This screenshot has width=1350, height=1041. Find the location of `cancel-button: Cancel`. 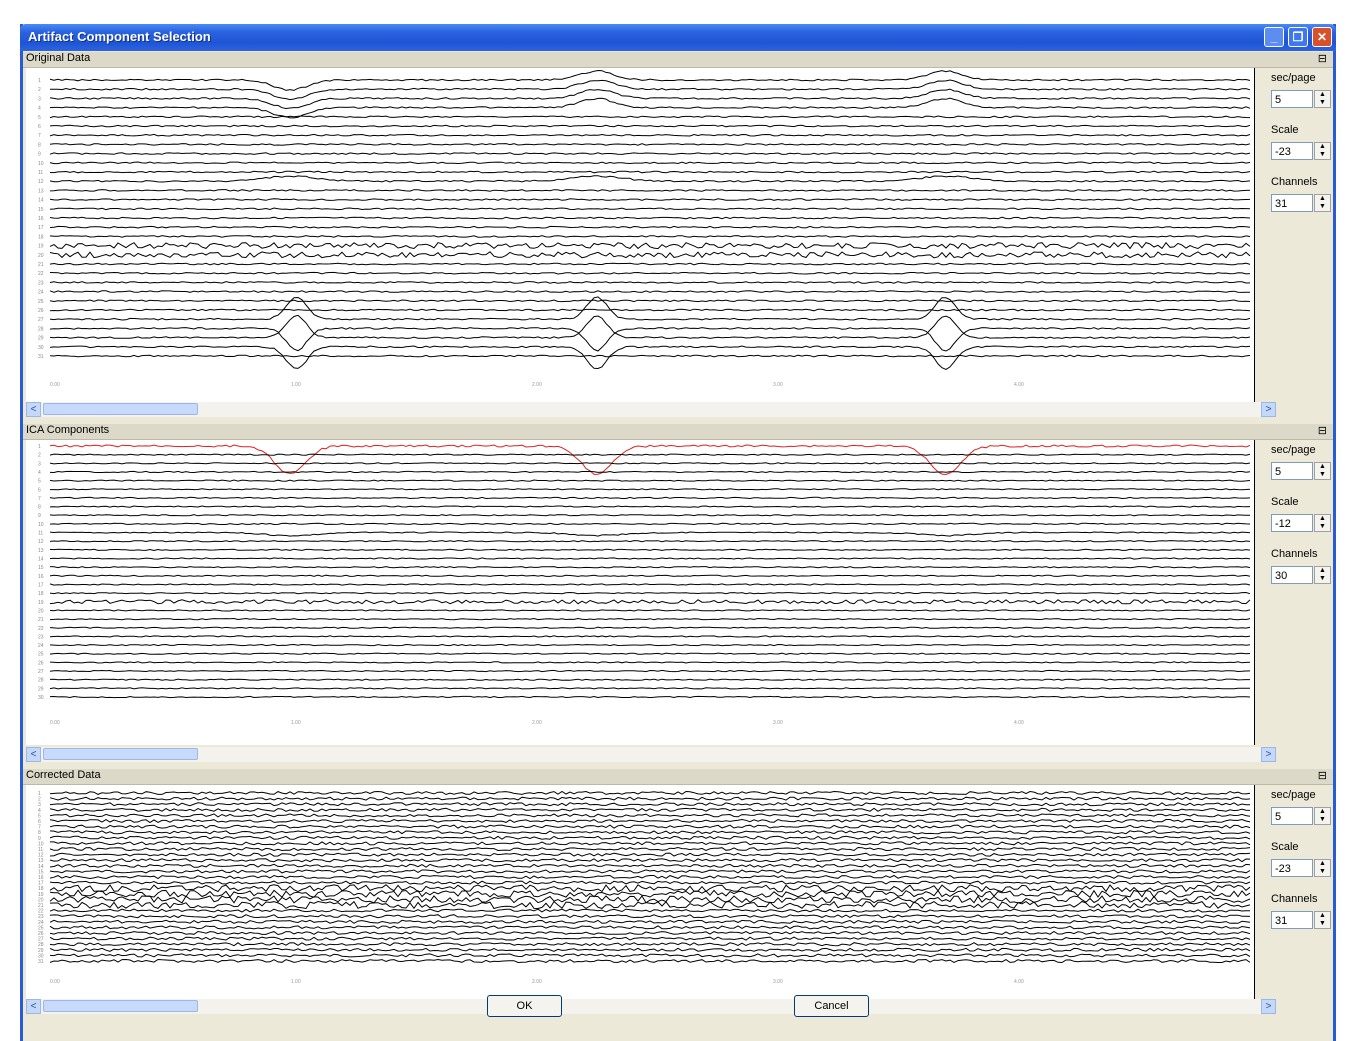

cancel-button: Cancel is located at coordinates (831, 1006).